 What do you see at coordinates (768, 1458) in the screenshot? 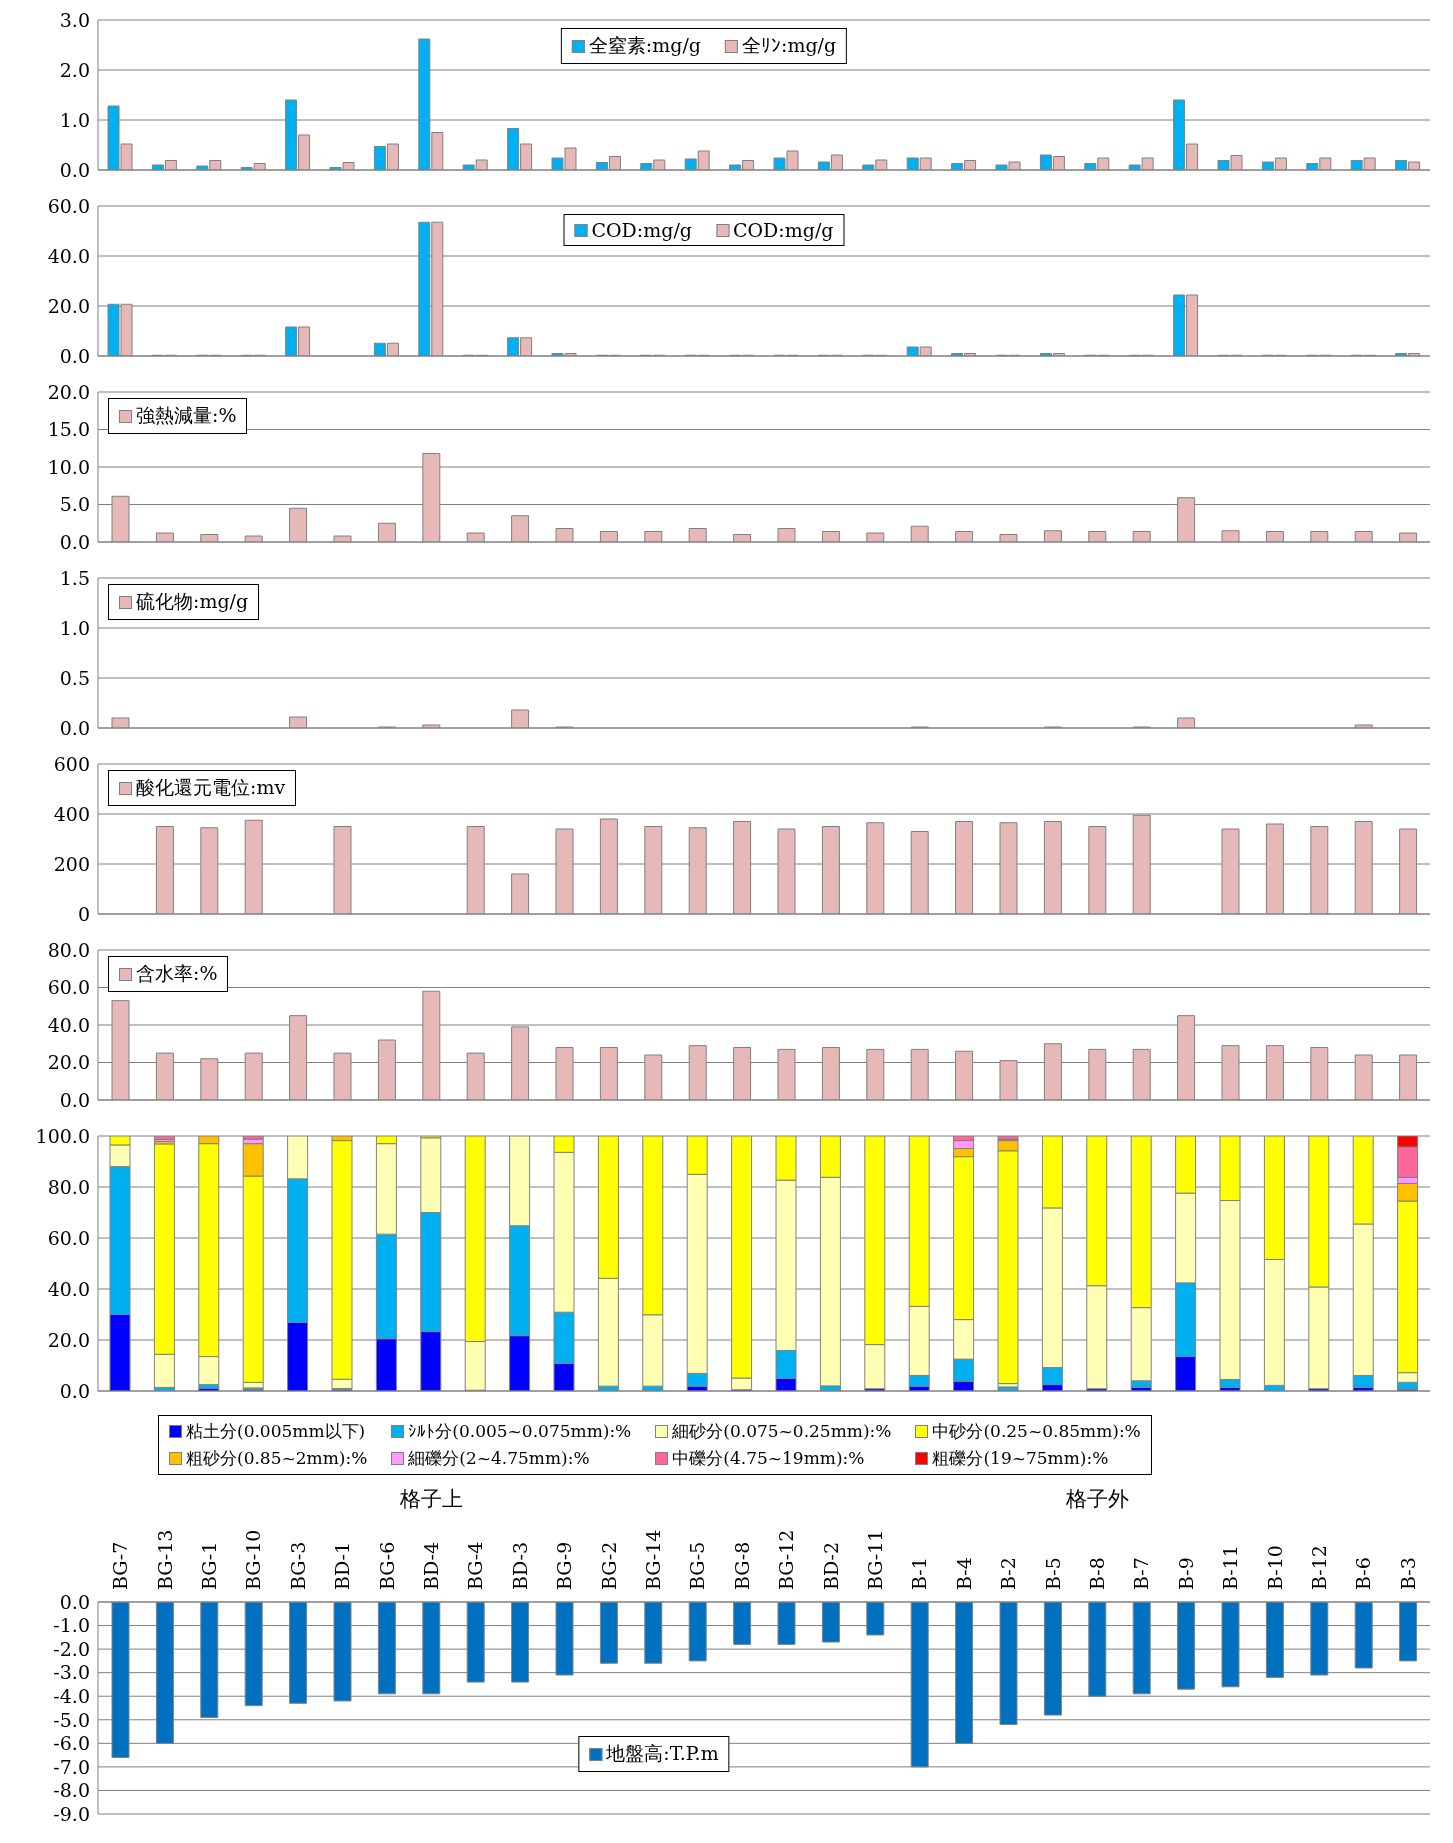
I see `legend-label: 中礫分(4.75~19mm):%` at bounding box center [768, 1458].